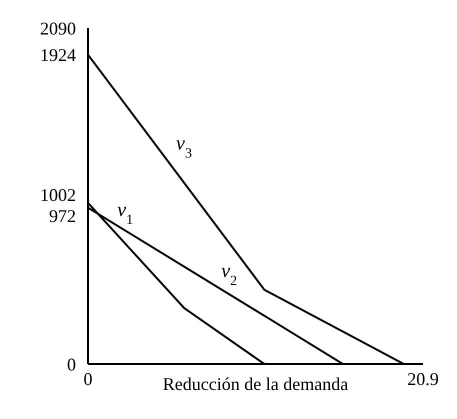 This screenshot has height=419, width=457. What do you see at coordinates (62, 216) in the screenshot?
I see `y-tick-label: 972` at bounding box center [62, 216].